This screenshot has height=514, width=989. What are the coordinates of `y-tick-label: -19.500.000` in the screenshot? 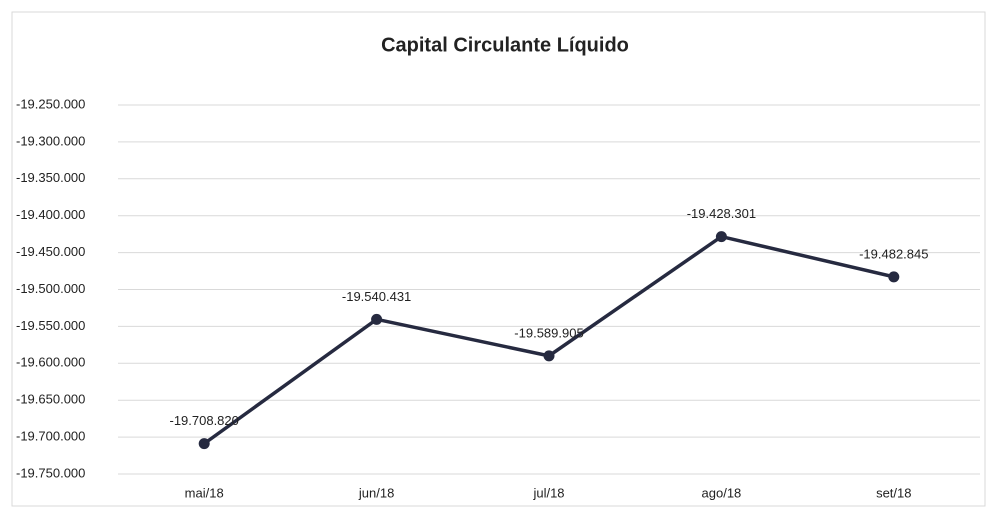 It's located at (50, 288).